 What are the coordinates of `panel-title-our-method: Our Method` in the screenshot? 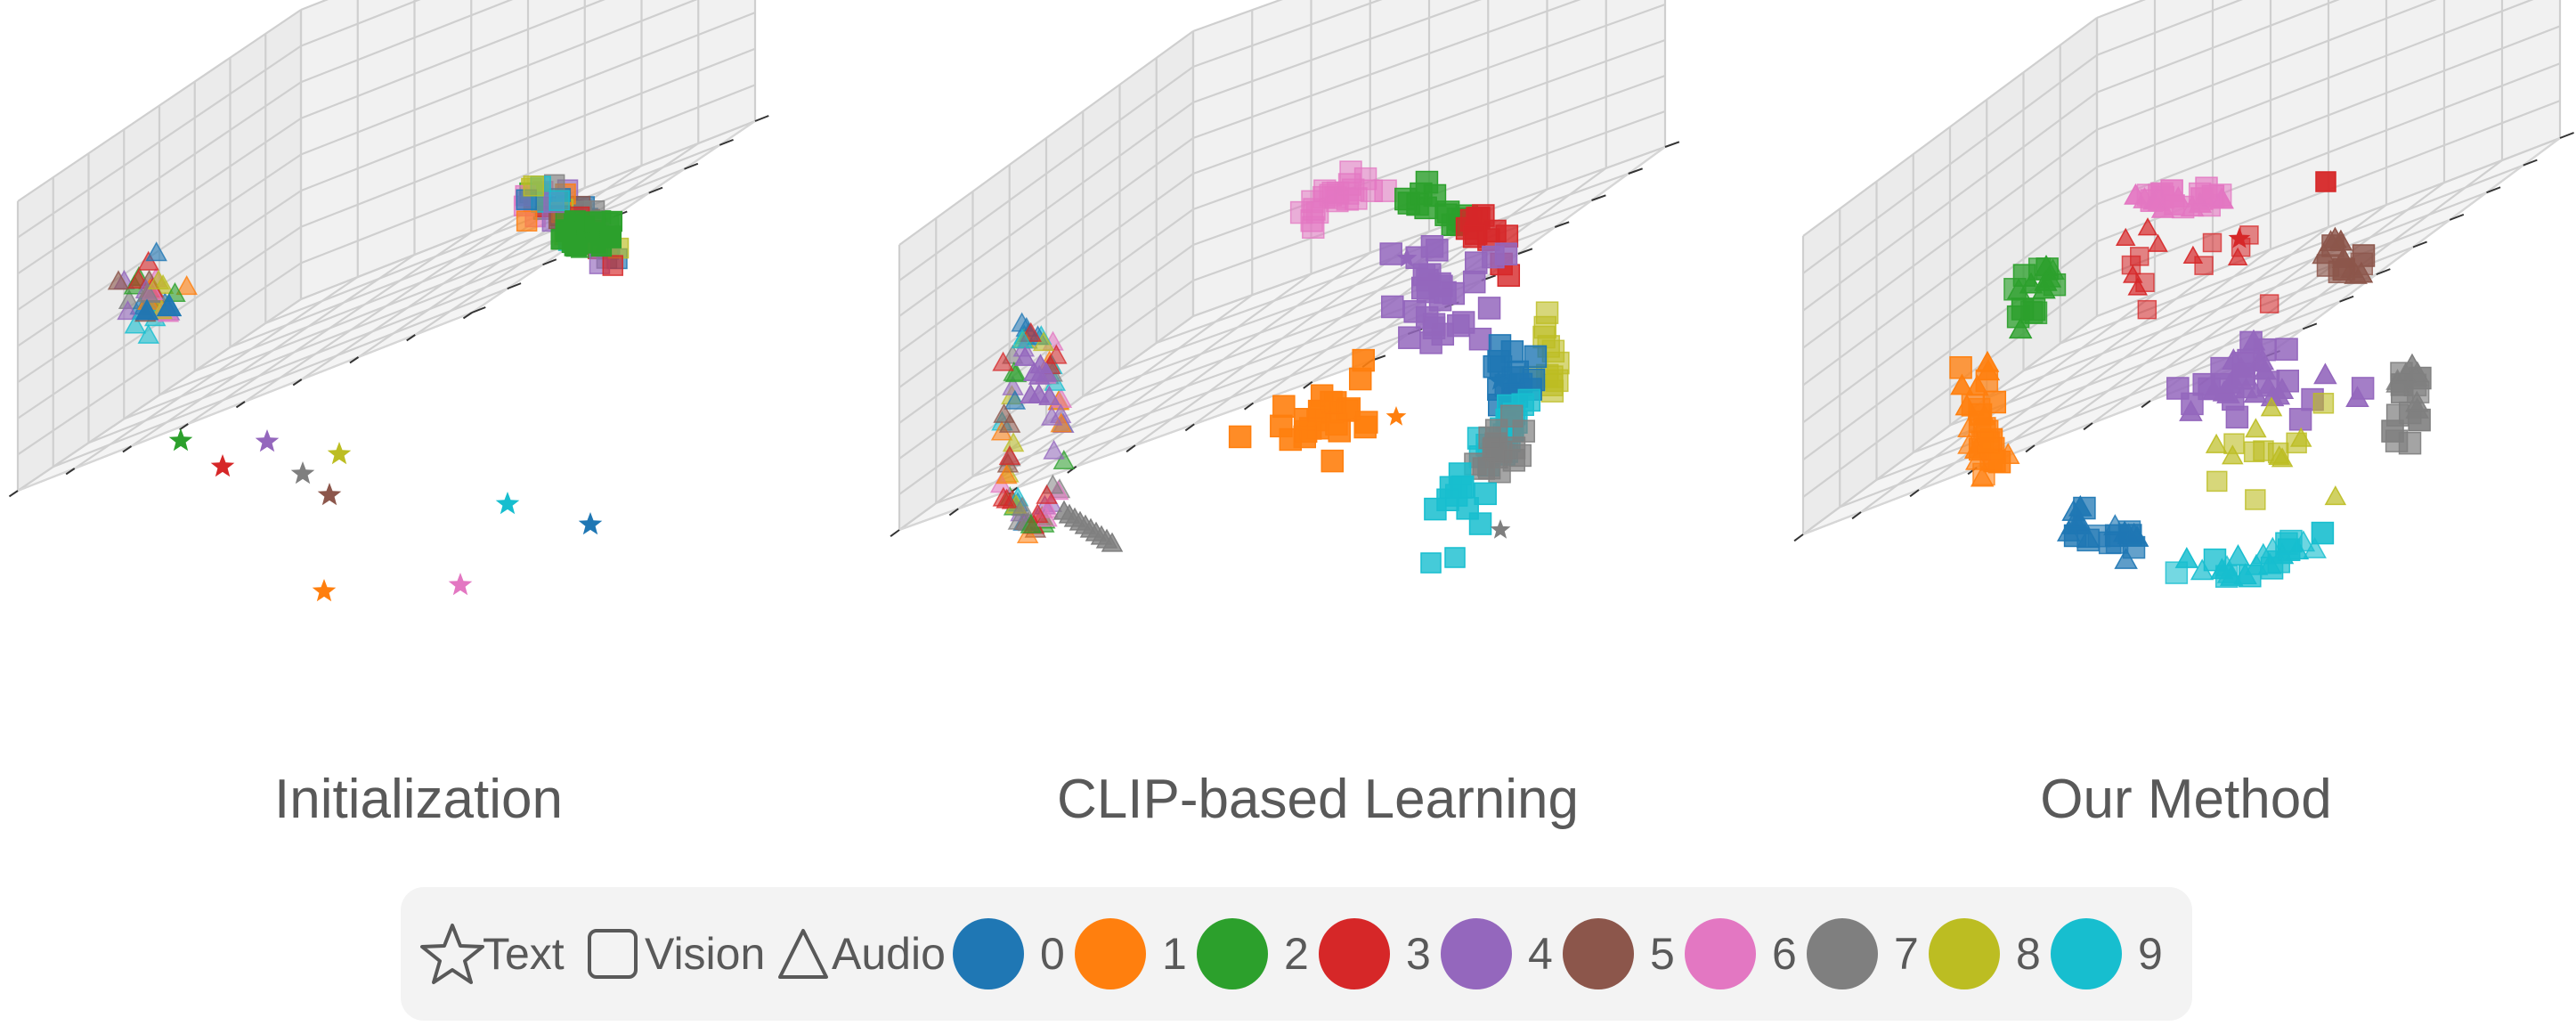 It's located at (2186, 799).